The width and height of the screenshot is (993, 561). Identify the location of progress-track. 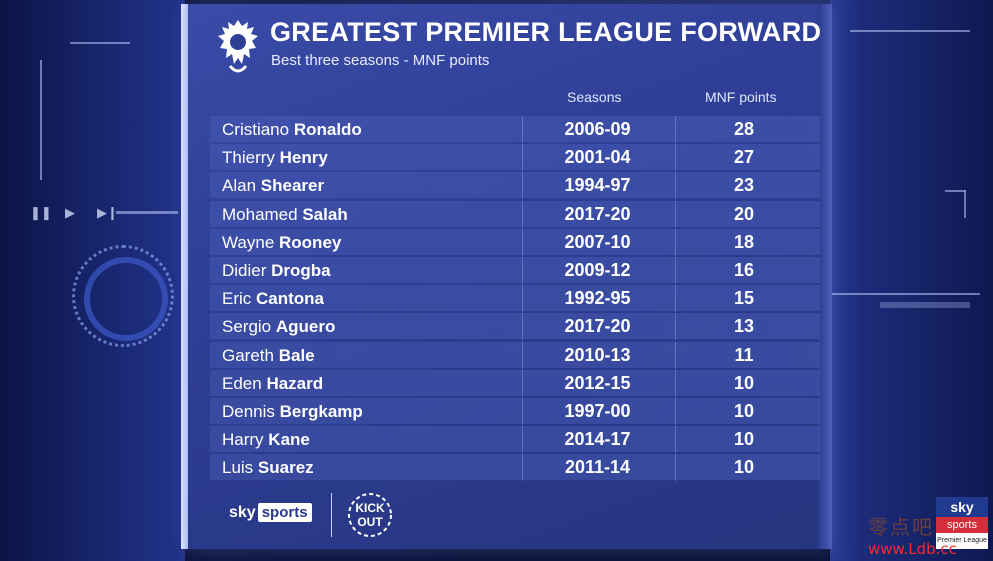
(147, 212).